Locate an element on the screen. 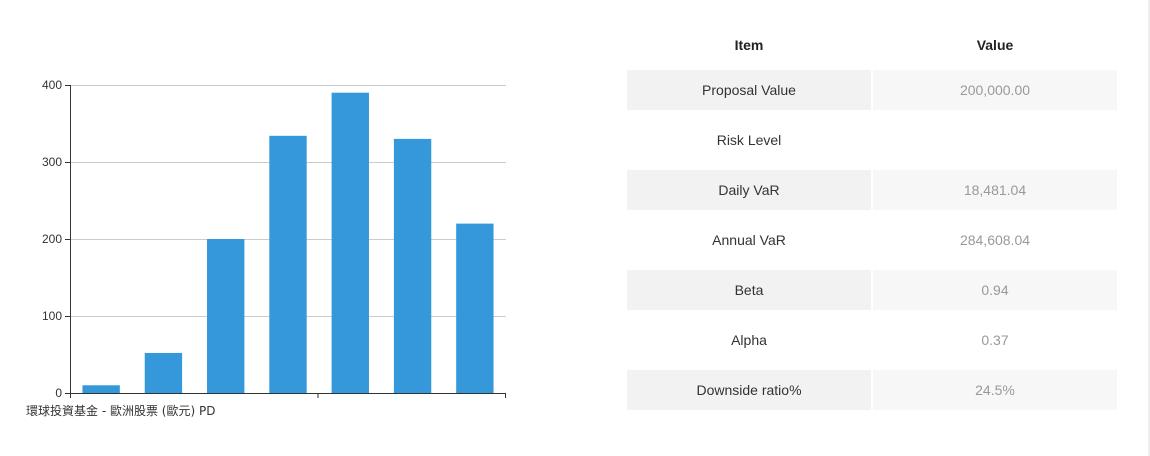 The image size is (1150, 456). x-axis-series-label: 環球投資基金 - 歐洲股票 (歐元) PD is located at coordinates (121, 411).